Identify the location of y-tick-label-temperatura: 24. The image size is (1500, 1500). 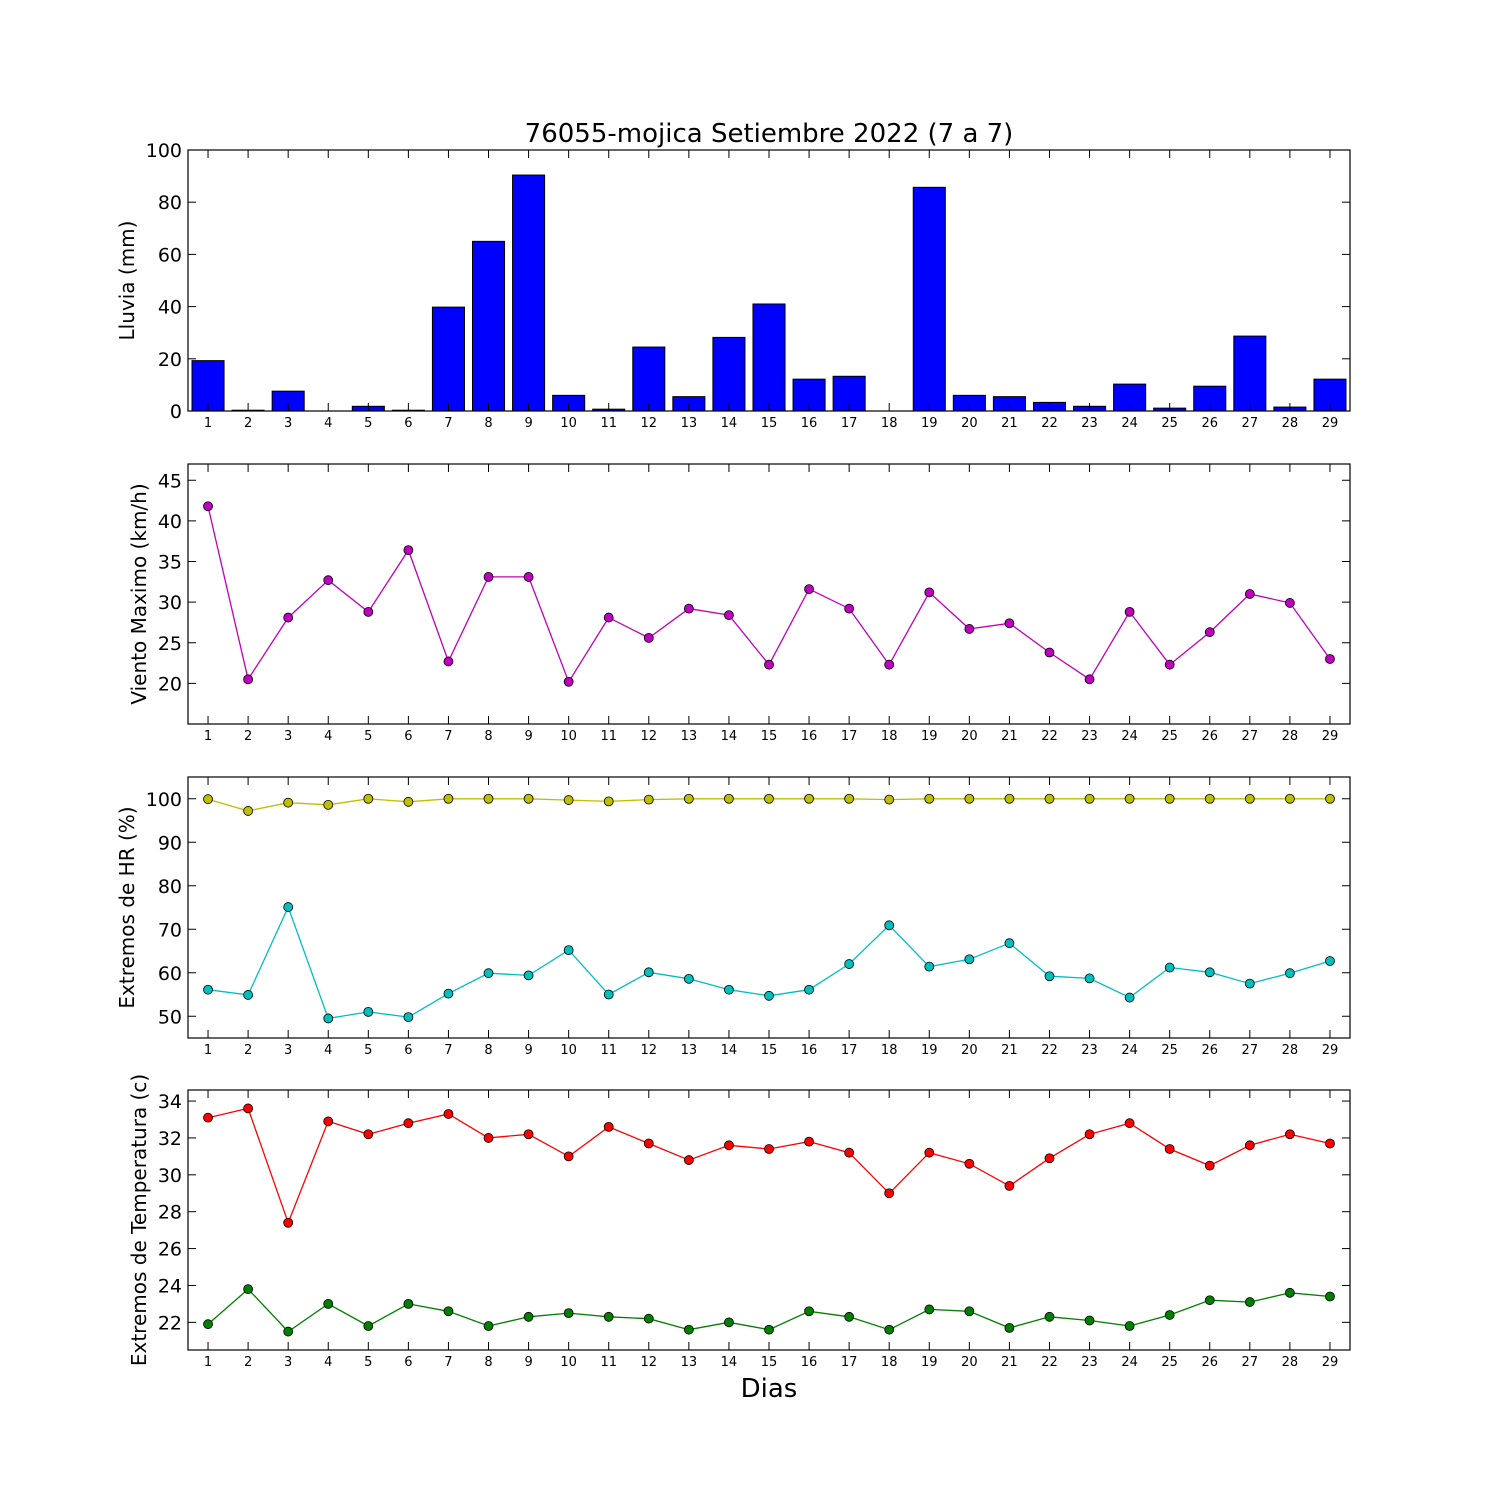
(170, 1286).